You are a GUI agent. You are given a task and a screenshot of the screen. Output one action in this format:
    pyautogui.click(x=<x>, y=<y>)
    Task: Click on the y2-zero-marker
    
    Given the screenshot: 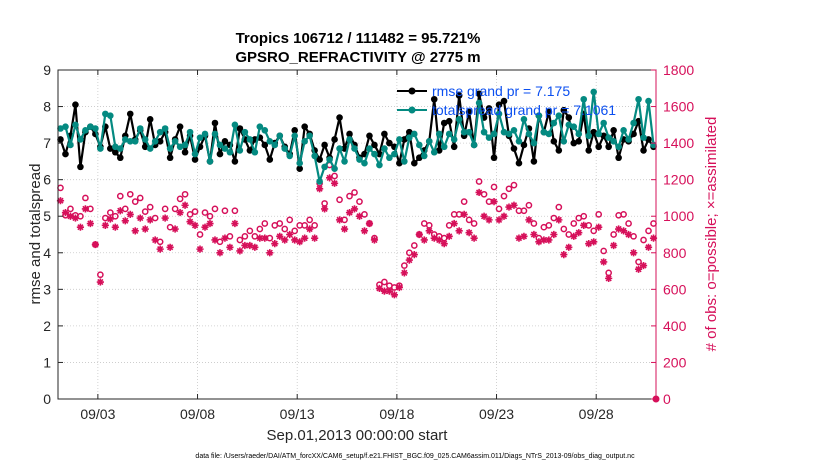 What is the action you would take?
    pyautogui.click(x=656, y=399)
    